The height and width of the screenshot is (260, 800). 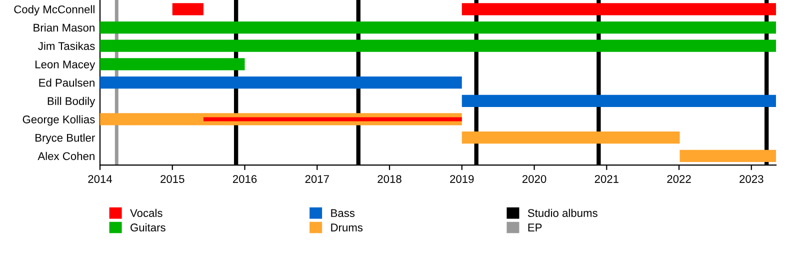 What do you see at coordinates (317, 179) in the screenshot?
I see `x-tick-label: 2017` at bounding box center [317, 179].